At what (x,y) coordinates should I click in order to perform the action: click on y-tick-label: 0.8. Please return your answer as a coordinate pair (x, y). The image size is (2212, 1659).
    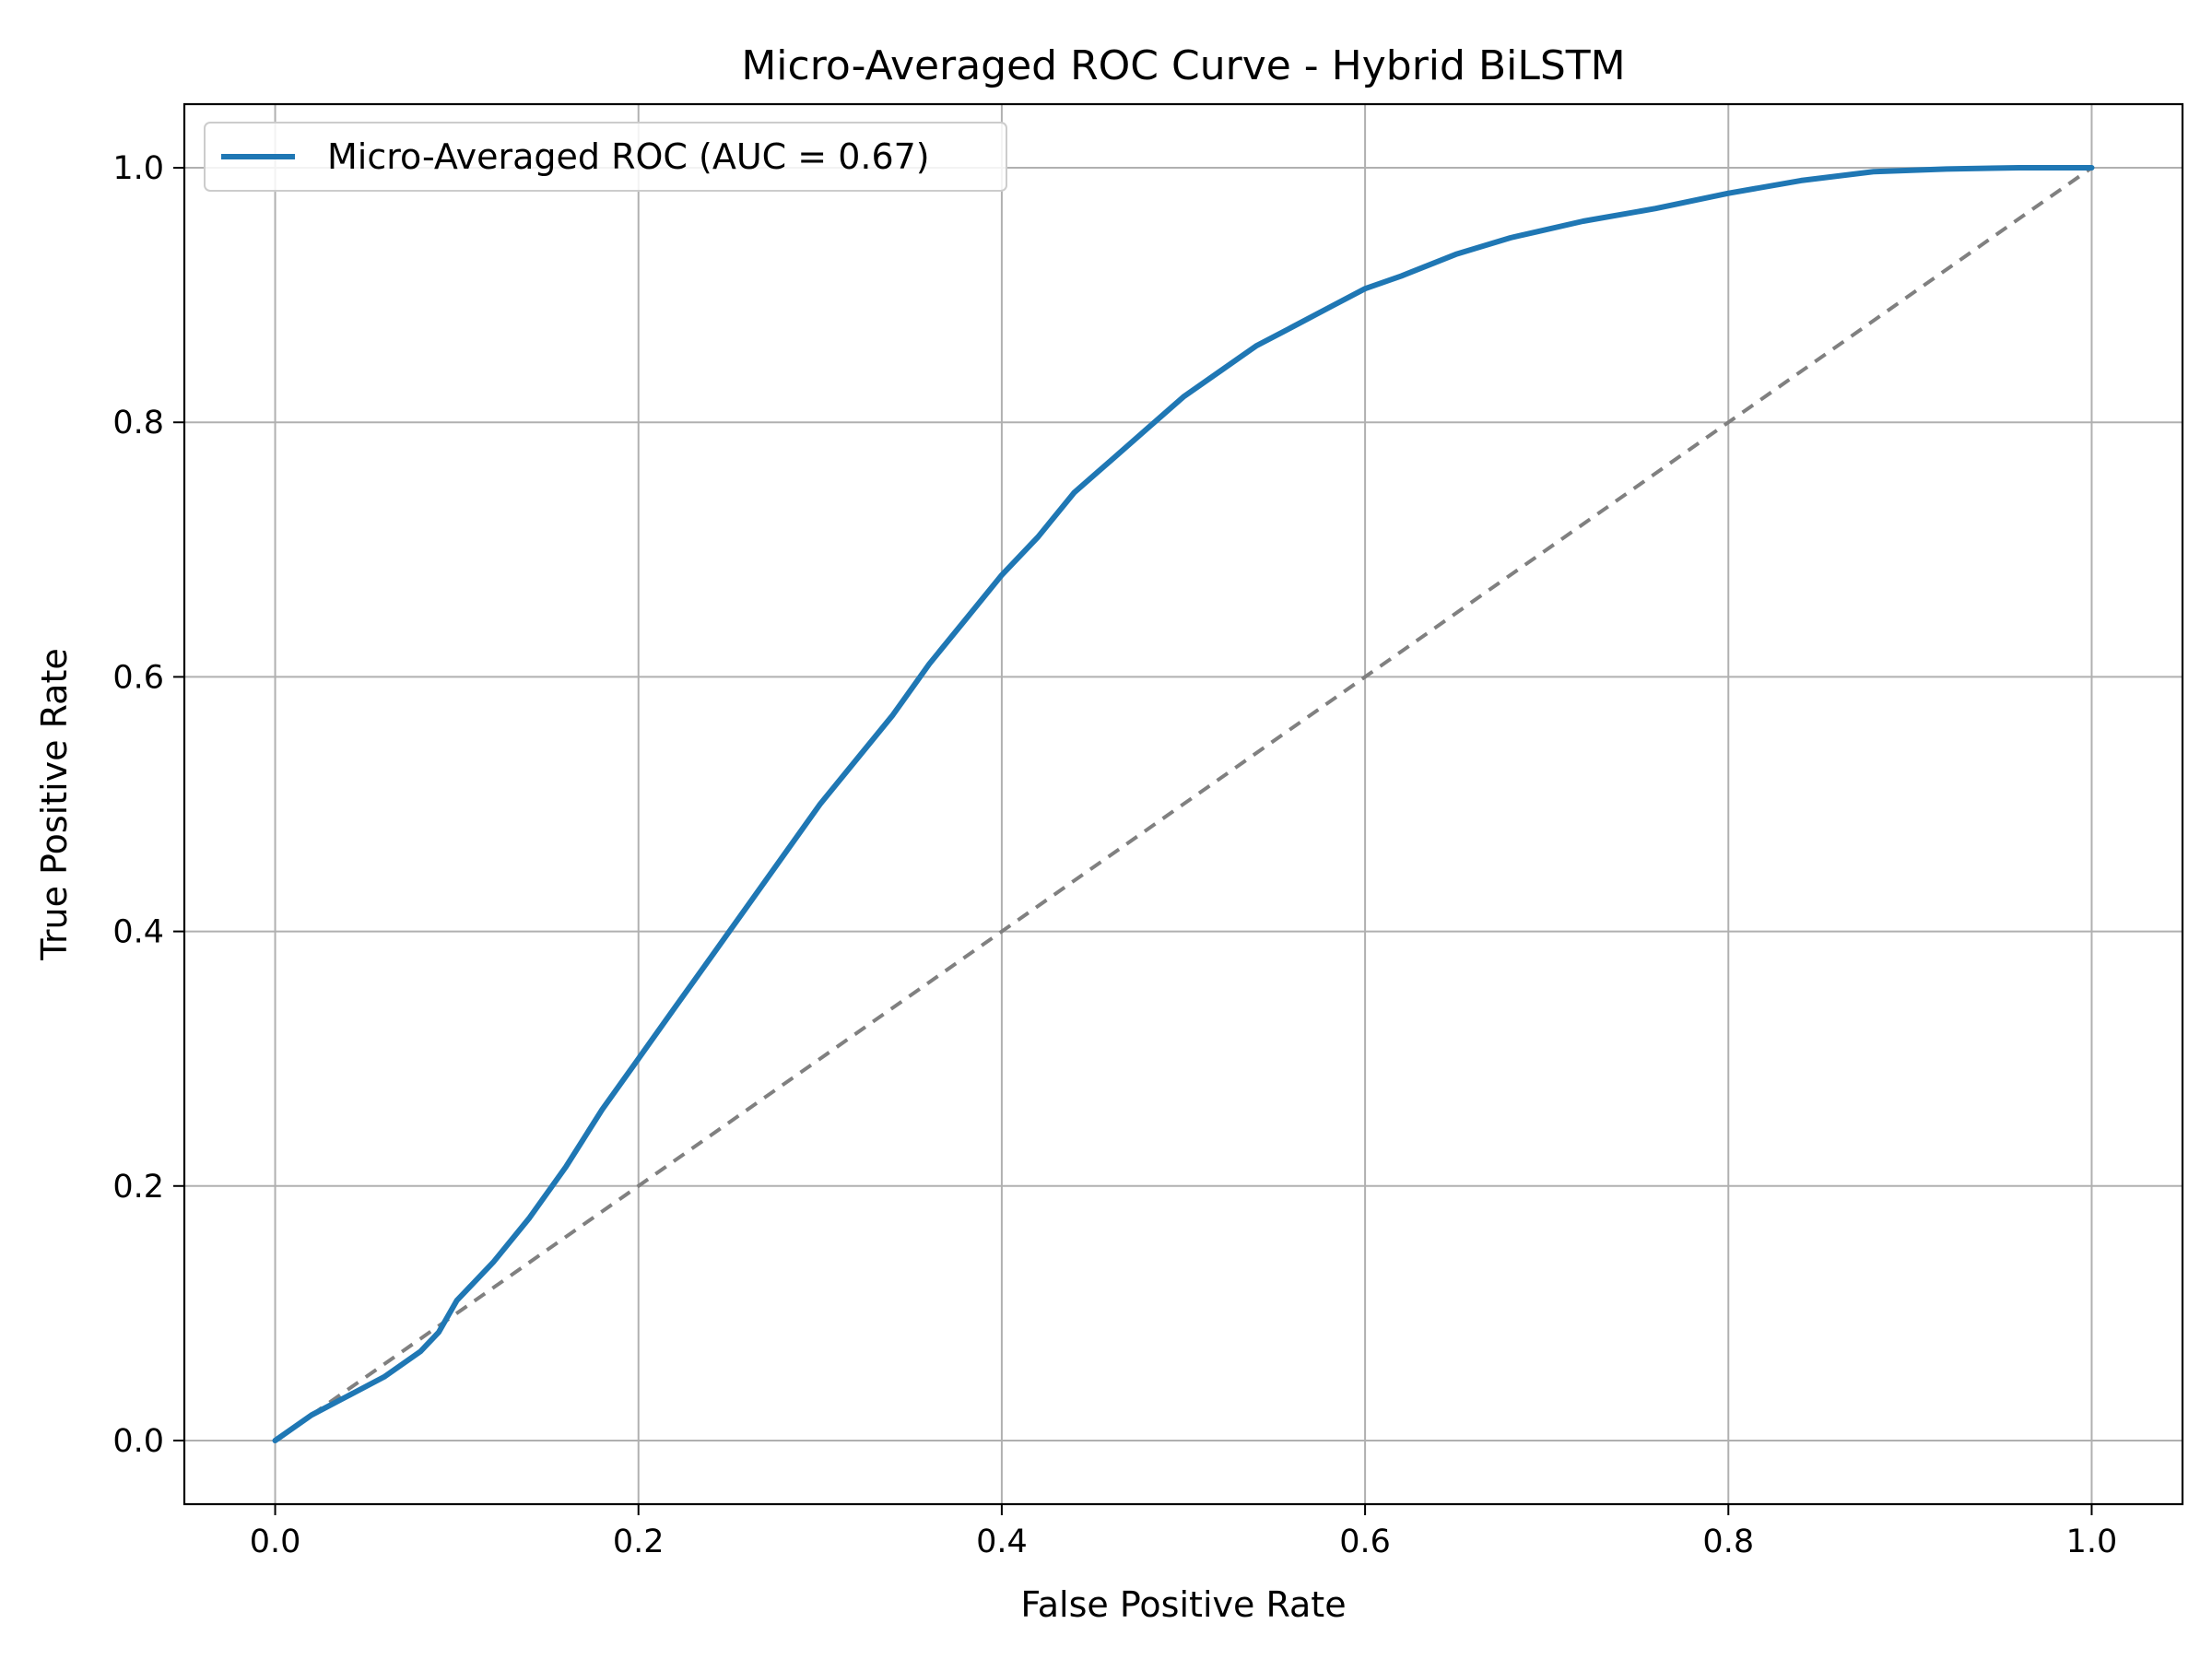
    Looking at the image, I should click on (138, 423).